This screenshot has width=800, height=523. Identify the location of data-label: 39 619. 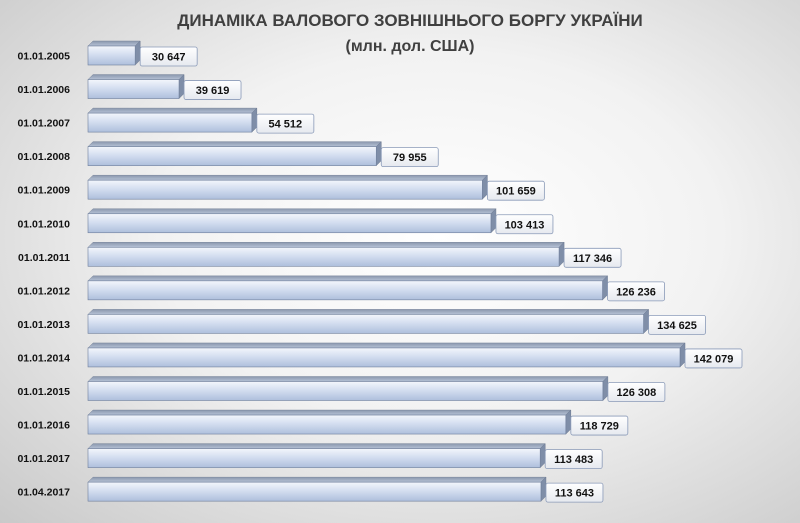
(213, 91).